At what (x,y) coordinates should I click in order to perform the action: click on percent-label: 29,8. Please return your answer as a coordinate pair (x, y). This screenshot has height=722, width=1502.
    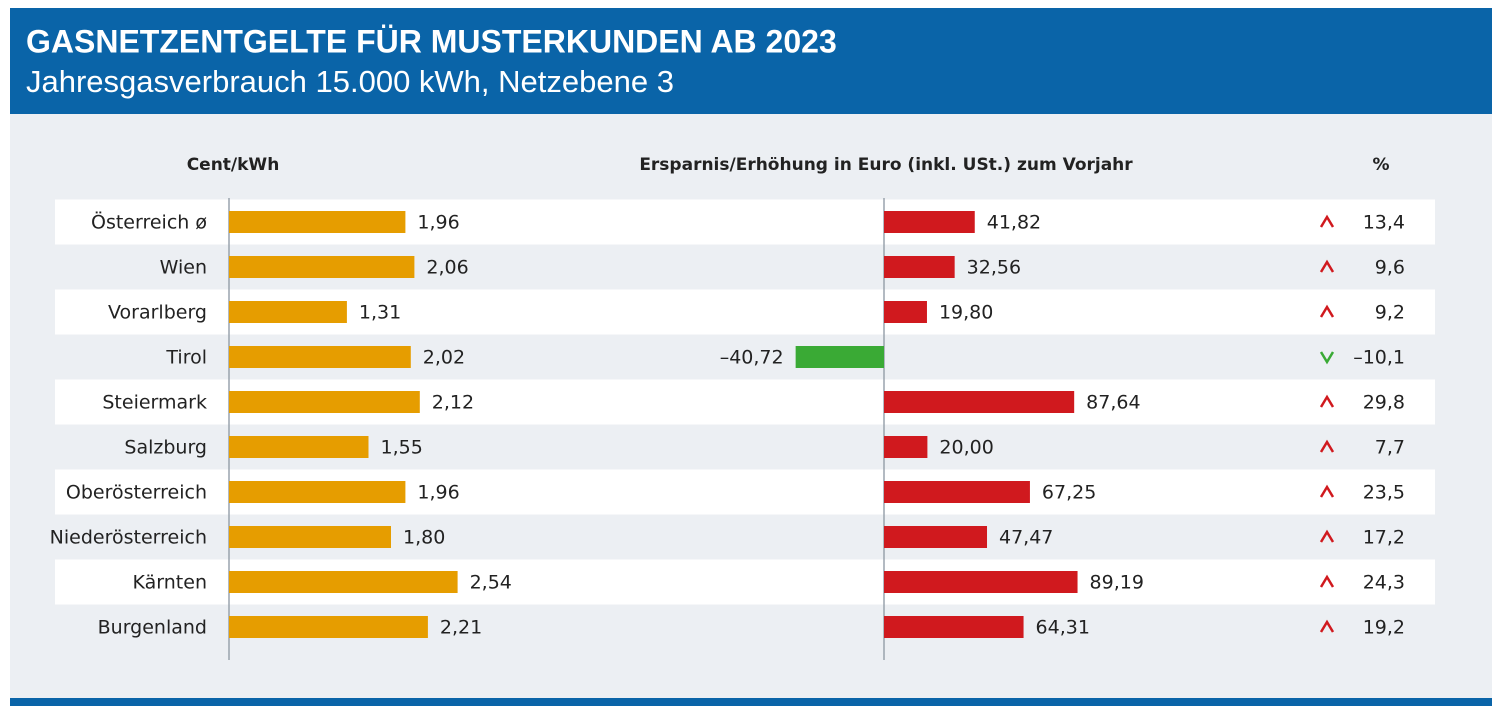
    Looking at the image, I should click on (1384, 403).